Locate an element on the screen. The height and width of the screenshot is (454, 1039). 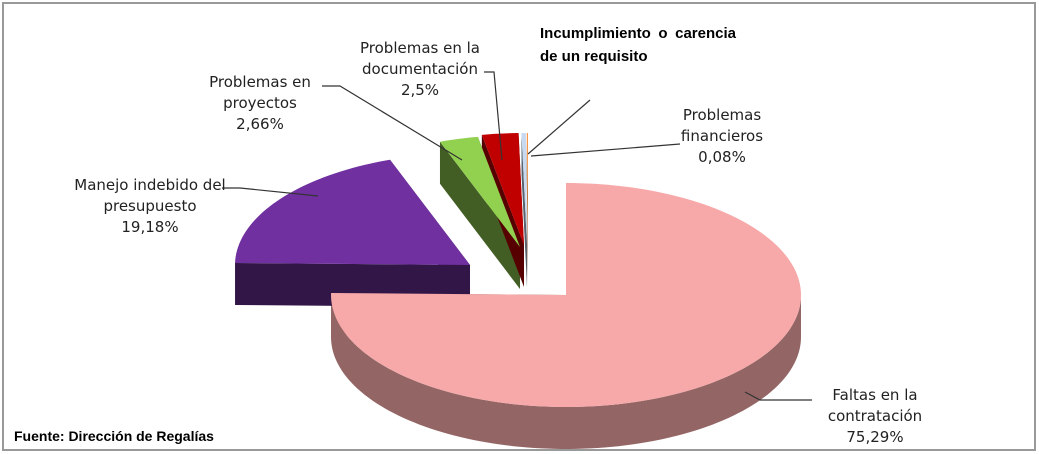
slice-label: Problemas en la documentación 2,5% is located at coordinates (420, 69).